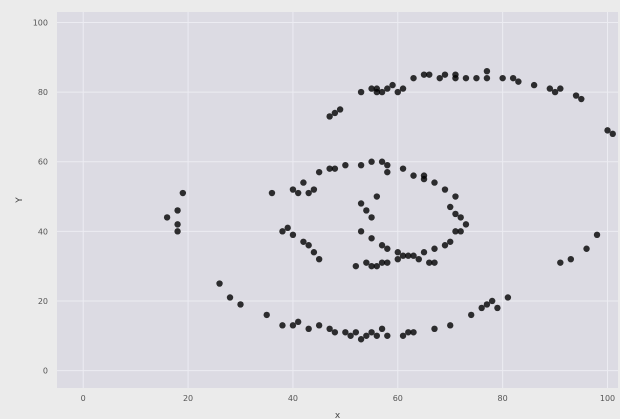 This screenshot has height=419, width=620. Describe the element at coordinates (607, 398) in the screenshot. I see `x-tick-label: 100` at that location.